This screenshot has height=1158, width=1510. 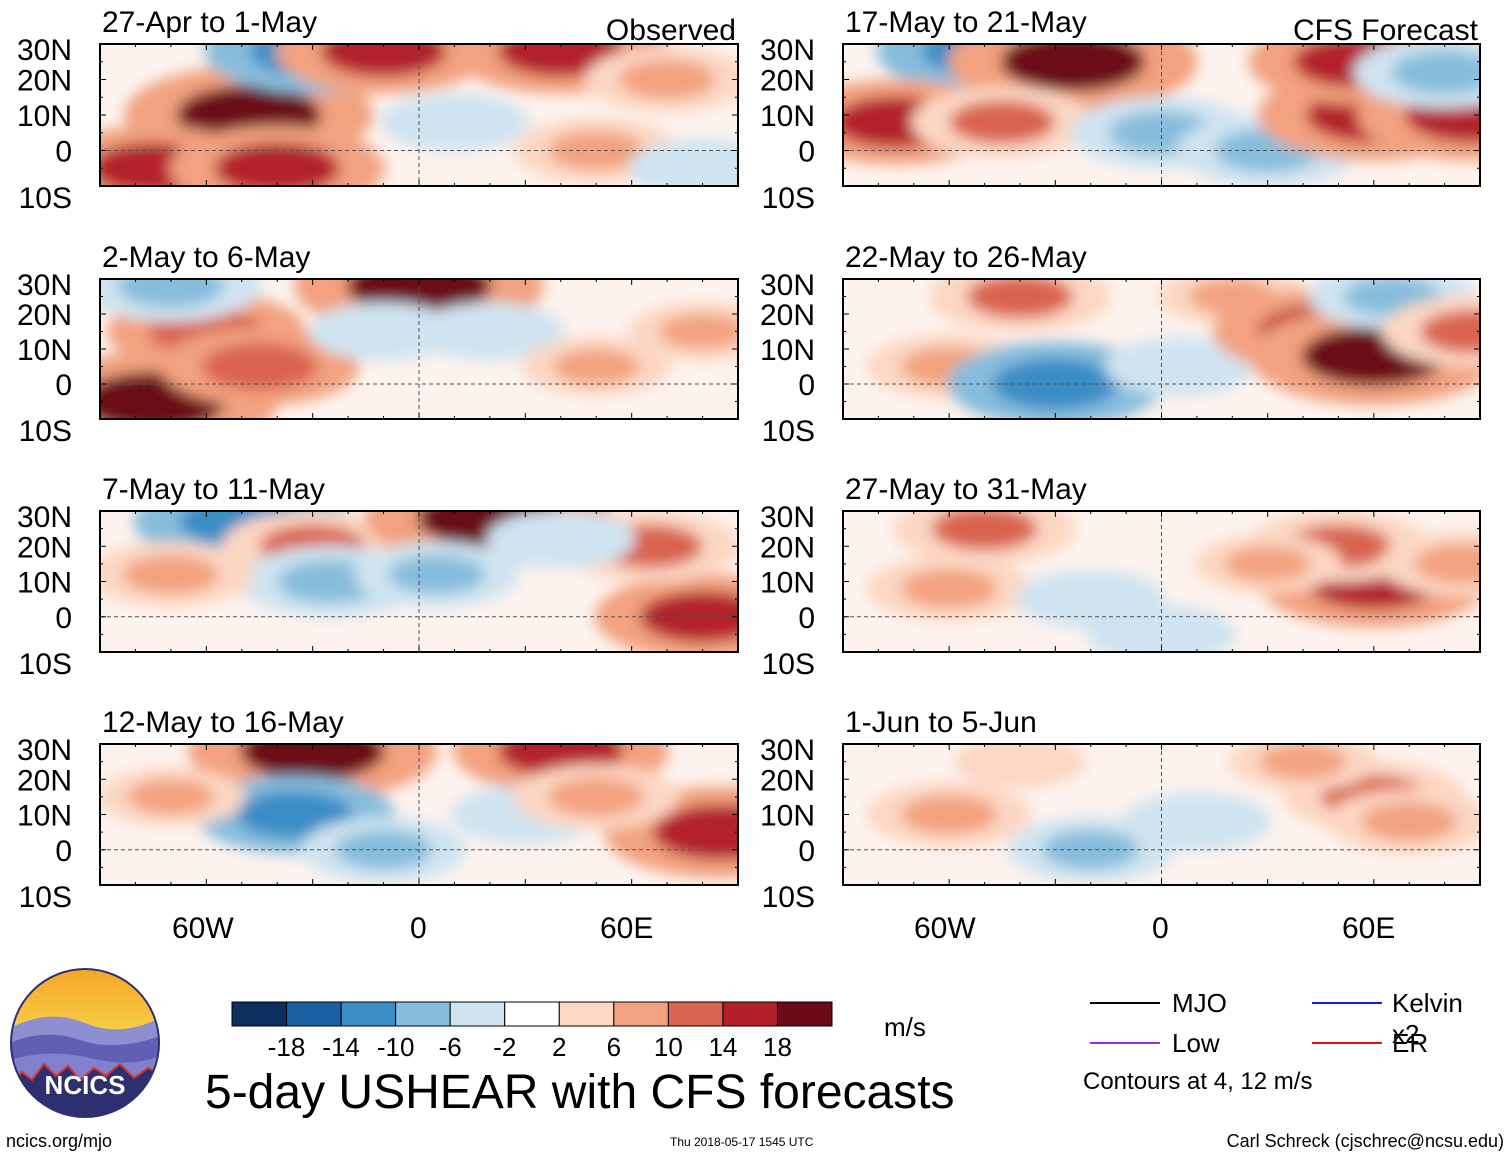 What do you see at coordinates (580, 1092) in the screenshot?
I see `figure-title: 5-day USHEAR with CFS forecasts` at bounding box center [580, 1092].